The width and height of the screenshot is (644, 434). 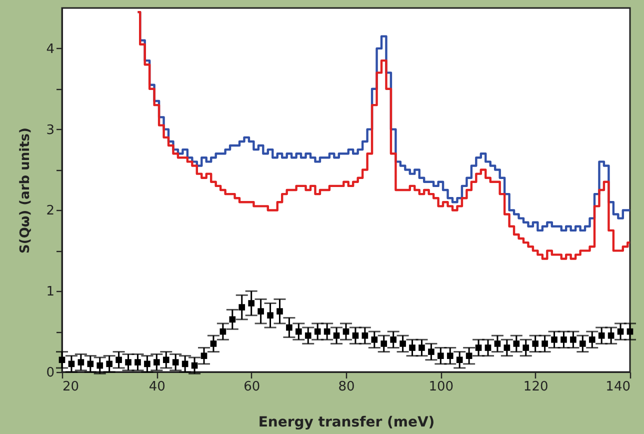 I want to click on x-axis-title: Energy transfer (meV), so click(x=346, y=422).